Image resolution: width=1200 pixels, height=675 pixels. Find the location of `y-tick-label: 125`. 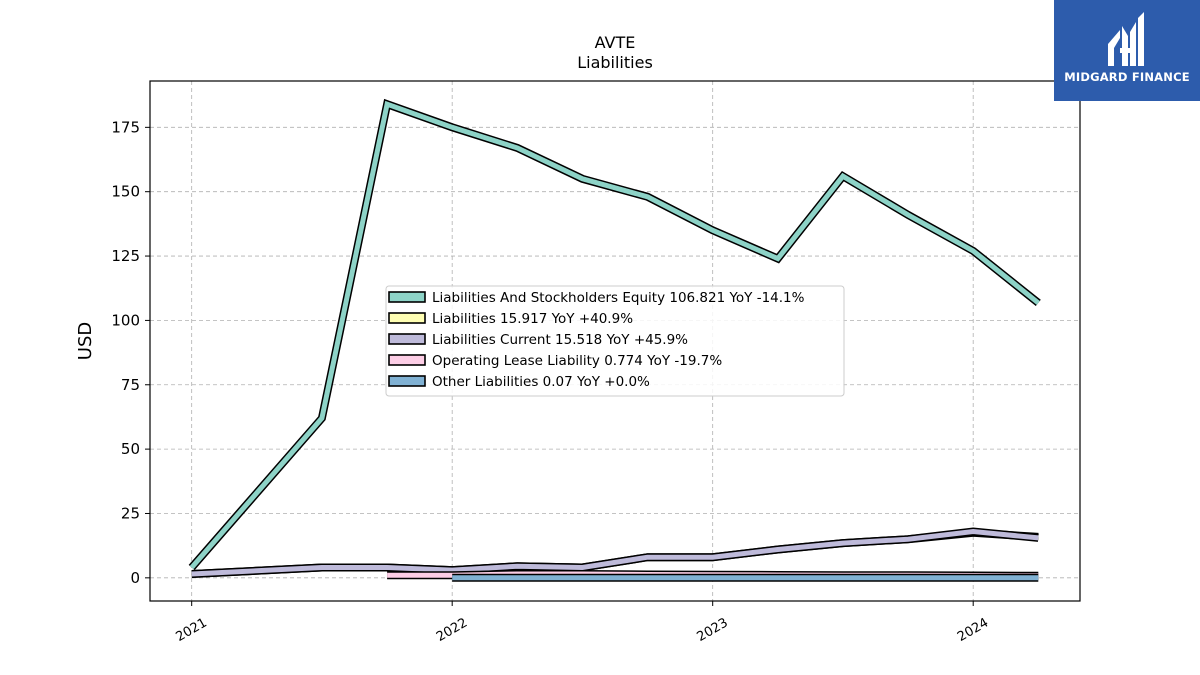

y-tick-label: 125 is located at coordinates (125, 256).